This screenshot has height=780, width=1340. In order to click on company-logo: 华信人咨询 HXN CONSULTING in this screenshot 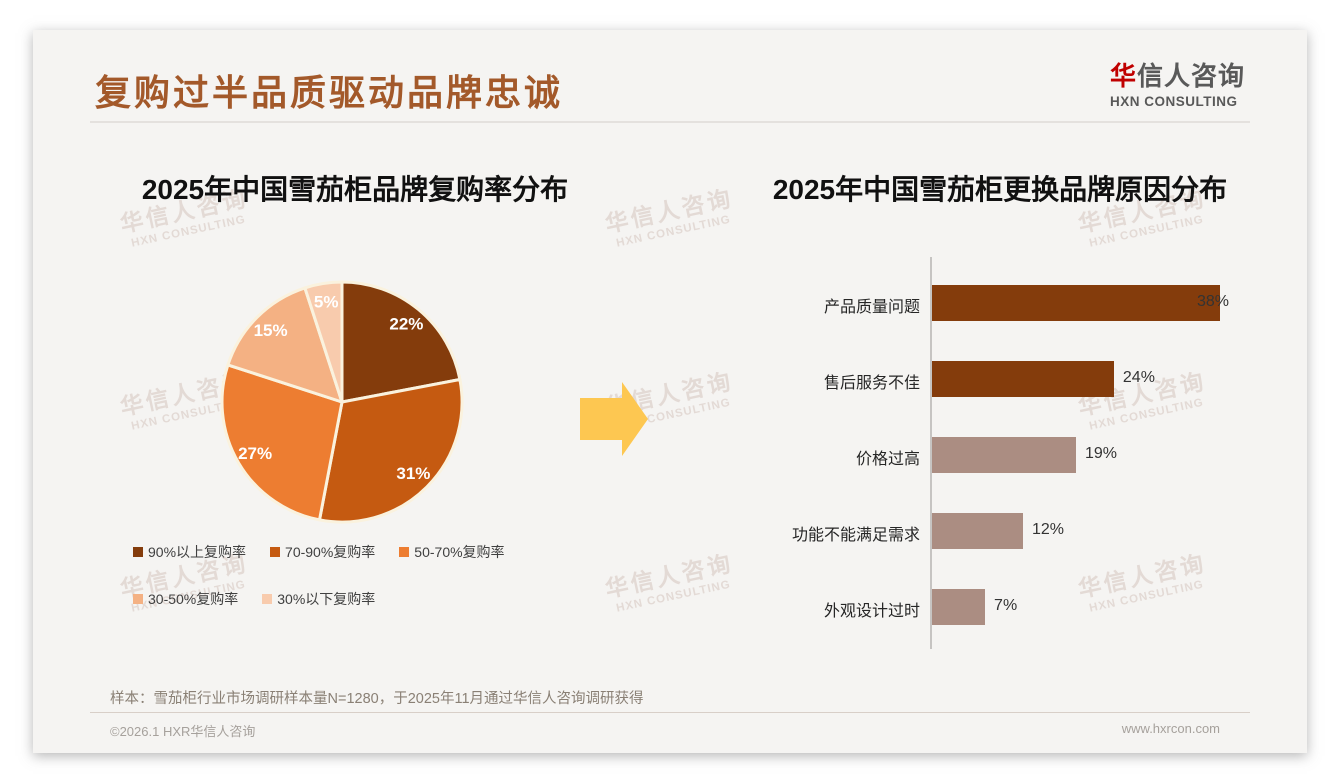, I will do `click(1177, 82)`.